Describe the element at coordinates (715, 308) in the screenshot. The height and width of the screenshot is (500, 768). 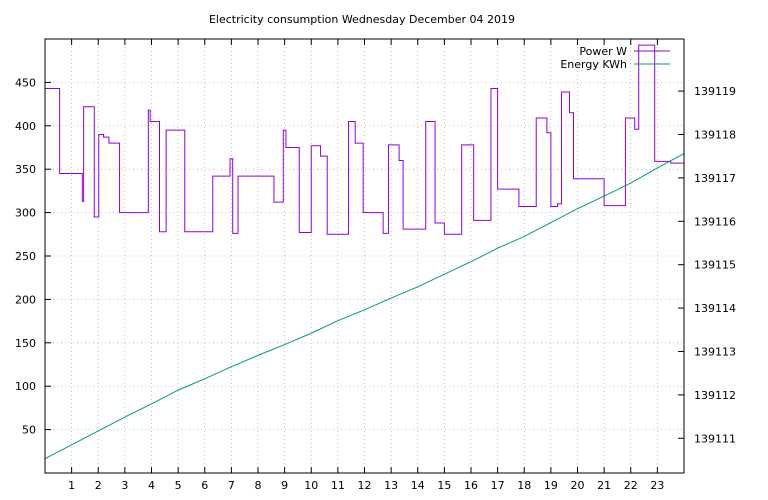
I see `y2-tick-label: 139114` at that location.